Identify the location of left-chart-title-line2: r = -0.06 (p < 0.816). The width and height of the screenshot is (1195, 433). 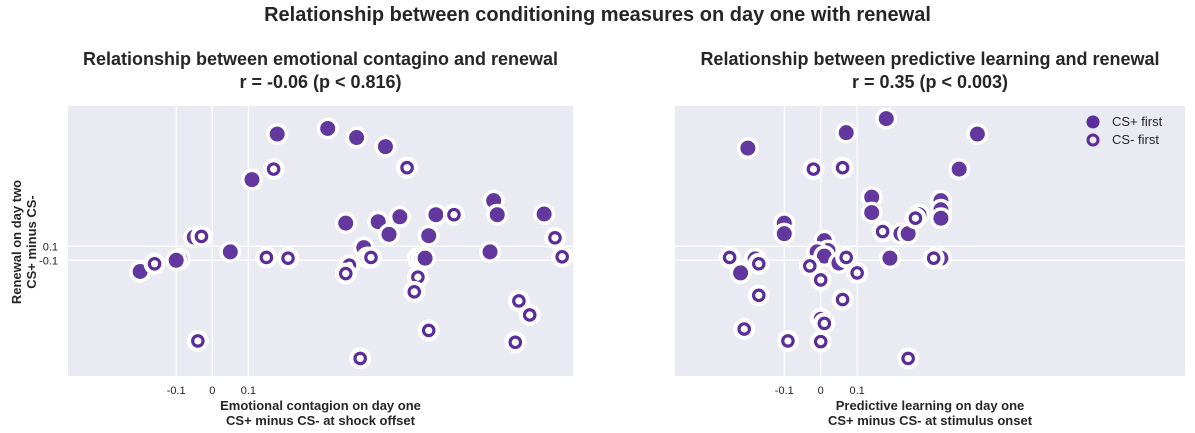
(320, 82).